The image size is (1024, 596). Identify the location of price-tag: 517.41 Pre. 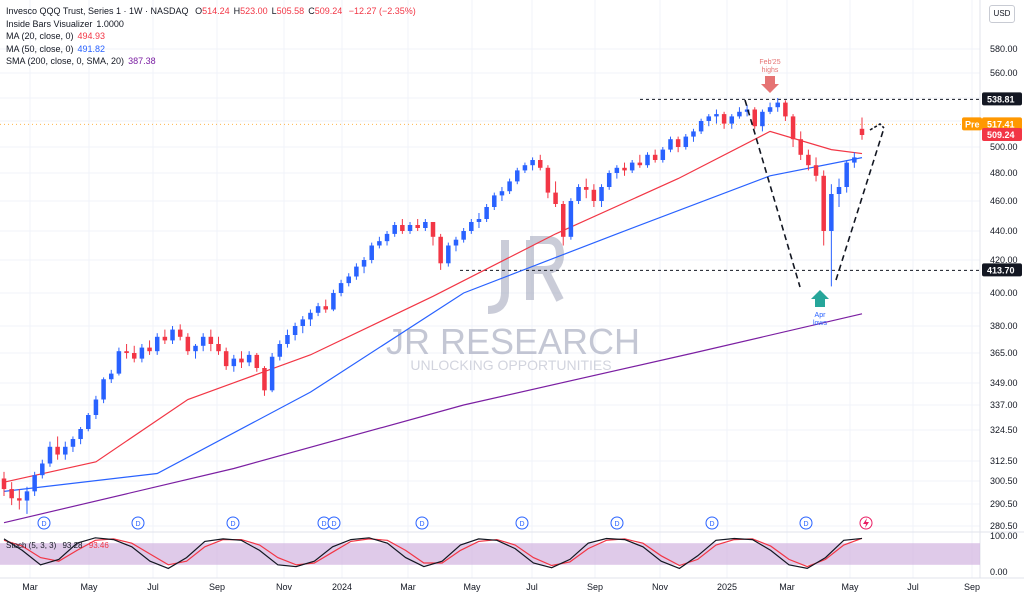
(992, 124).